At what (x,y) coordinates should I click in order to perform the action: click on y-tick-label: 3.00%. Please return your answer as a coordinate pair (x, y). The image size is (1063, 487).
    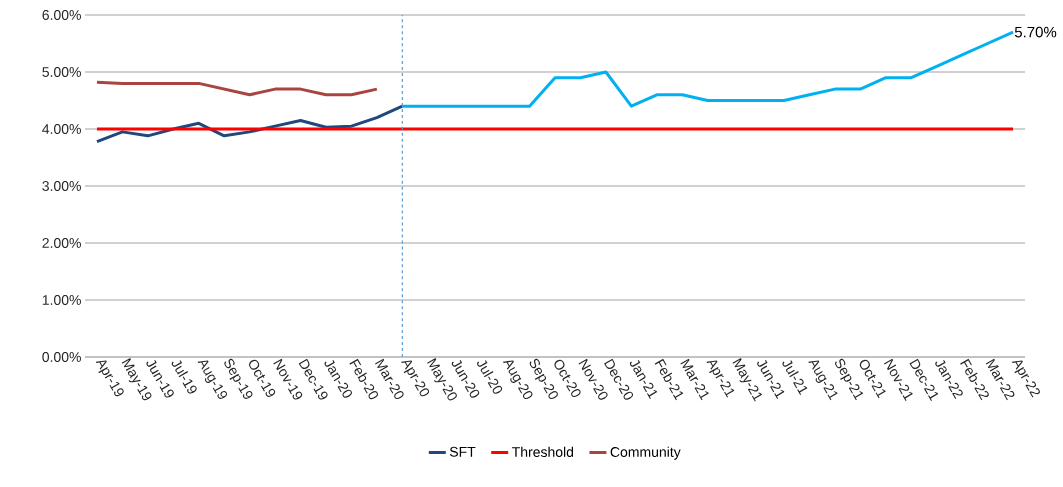
    Looking at the image, I should click on (61, 186).